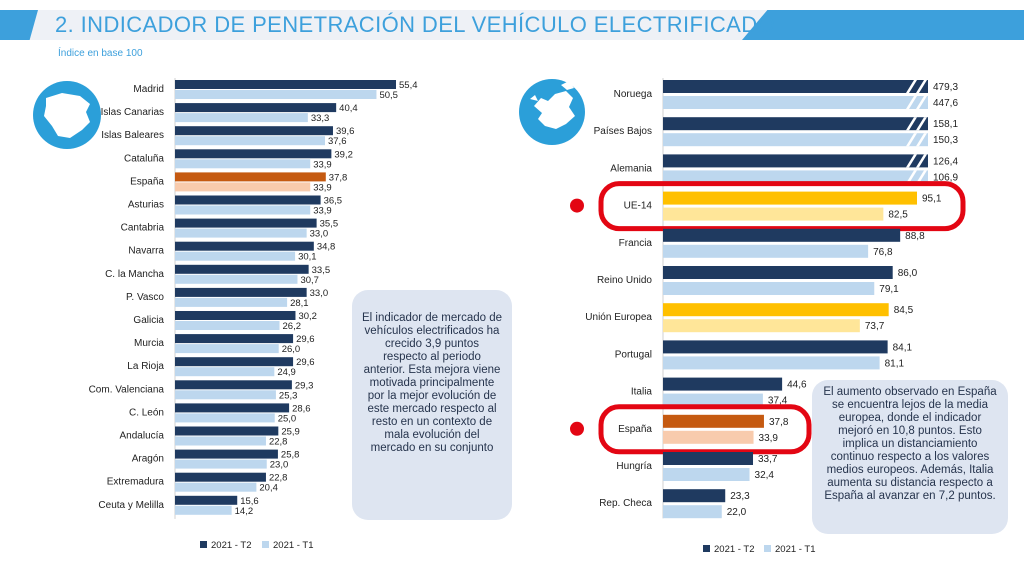 The image size is (1024, 576). I want to click on value-label-t1-francia: 76,8, so click(883, 252).